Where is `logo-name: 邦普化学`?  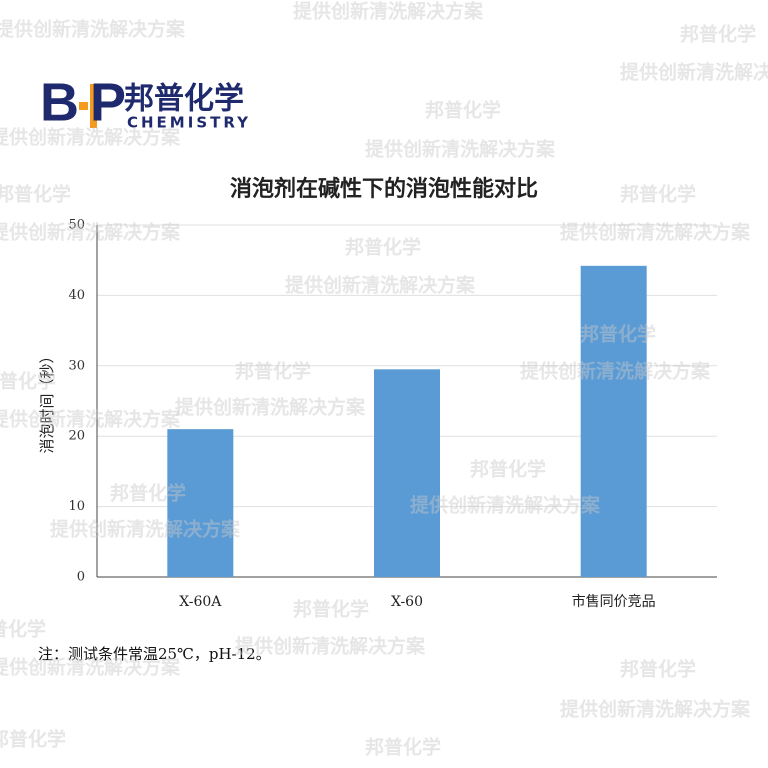
logo-name: 邦普化学 is located at coordinates (184, 99).